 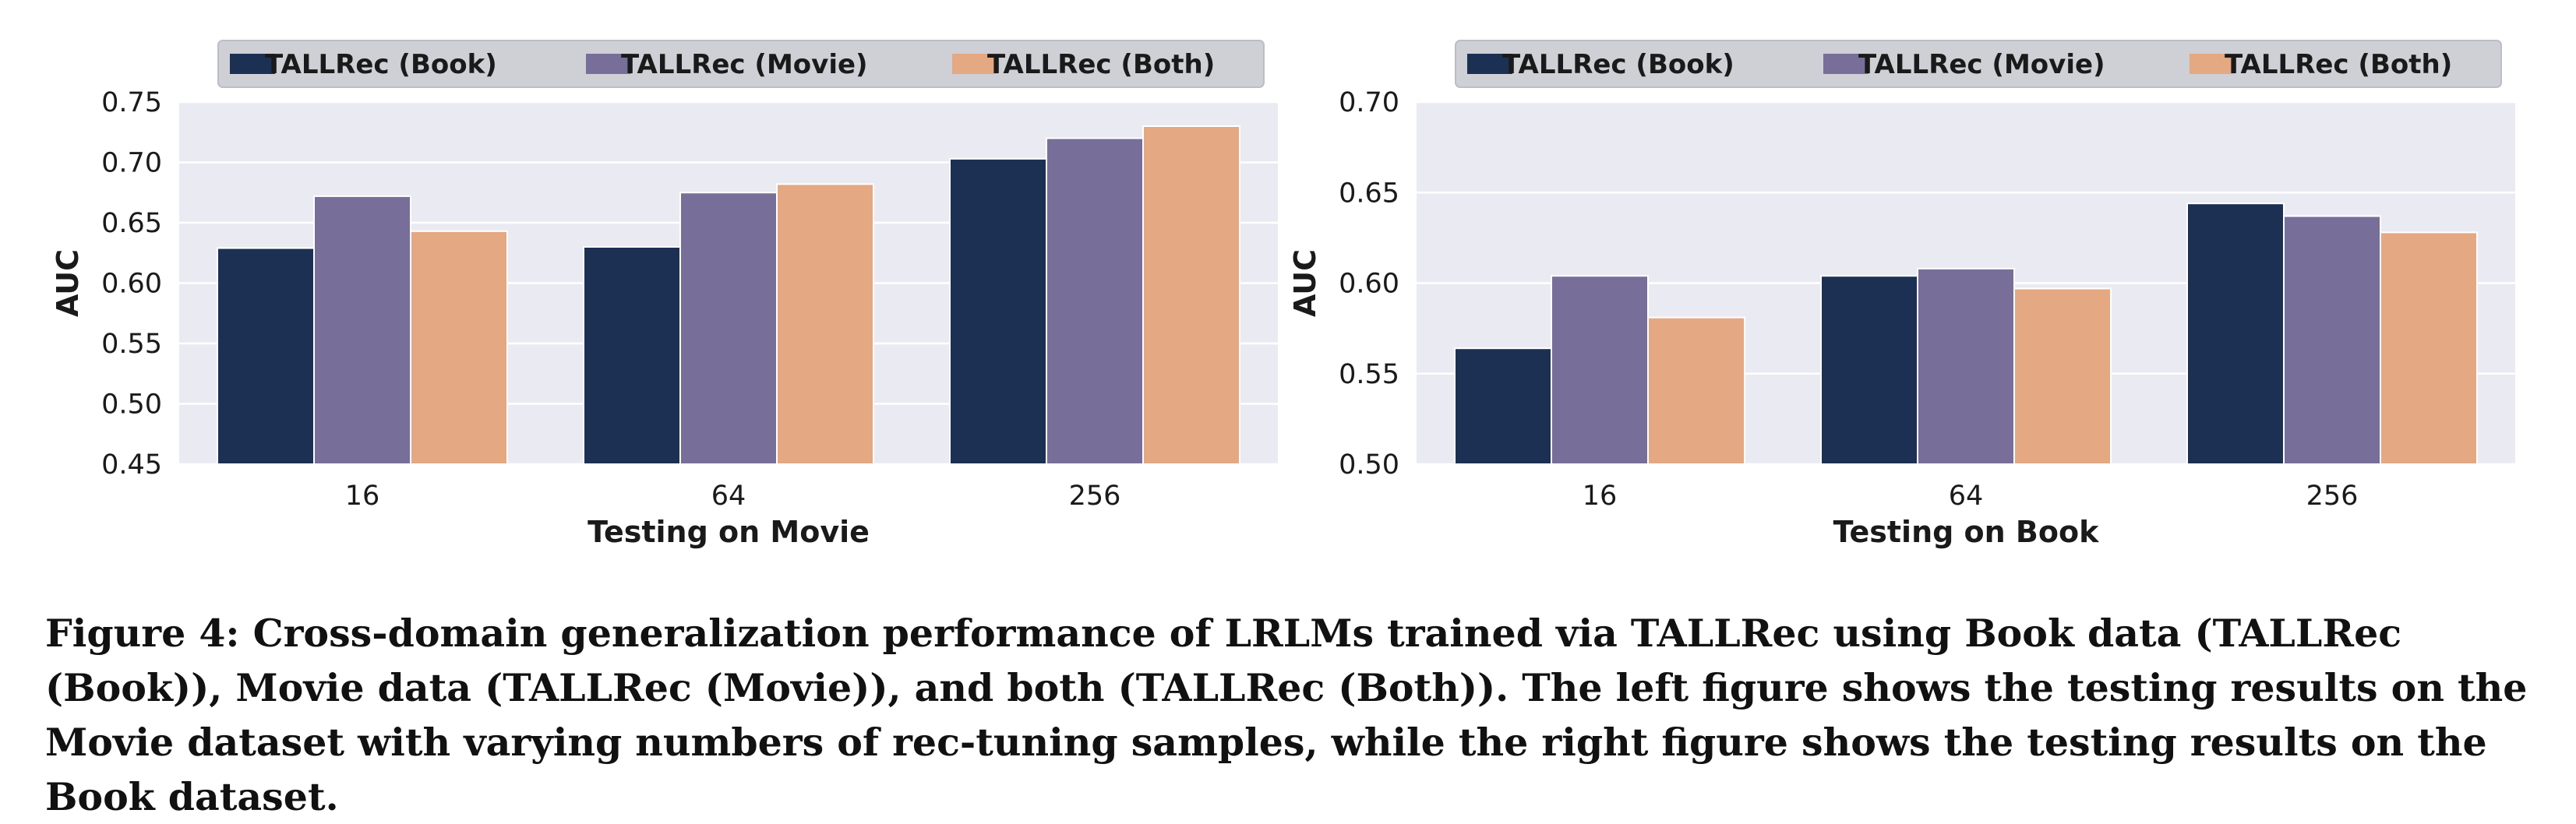 I want to click on y-tick-label: 0.45, so click(x=131, y=465).